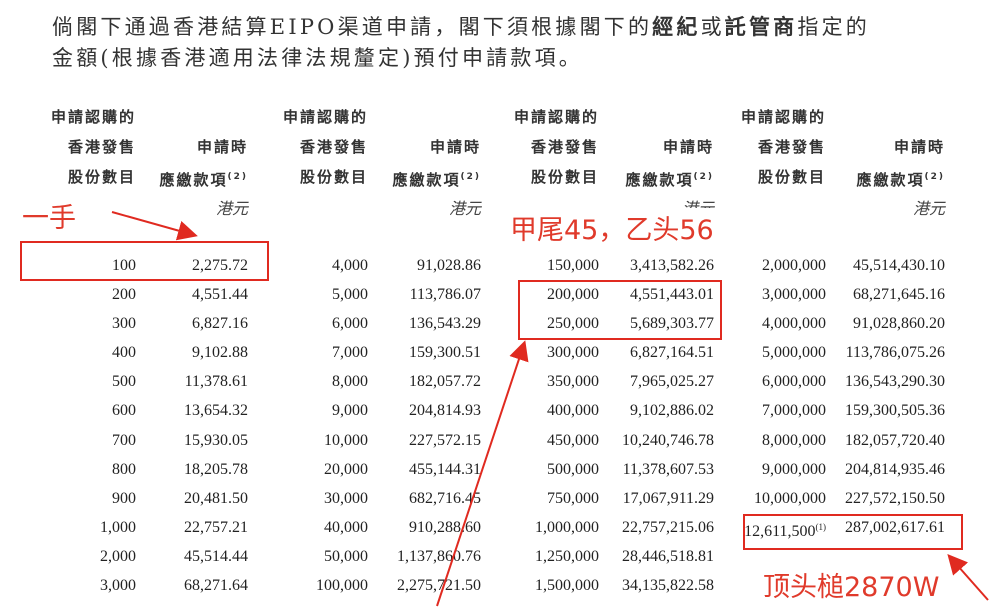 The height and width of the screenshot is (609, 994). I want to click on shares-value: 50,000, so click(346, 556).